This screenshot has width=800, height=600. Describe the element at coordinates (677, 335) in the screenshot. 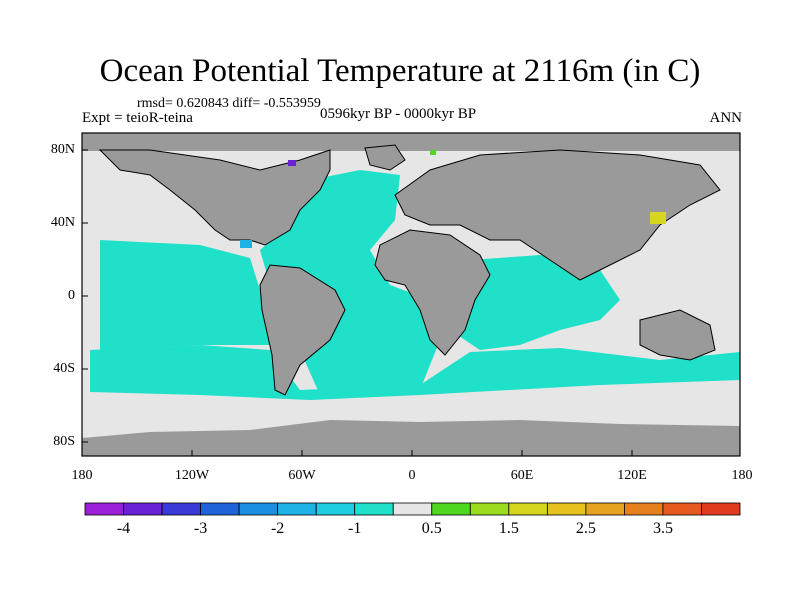

I see `australia-land` at that location.